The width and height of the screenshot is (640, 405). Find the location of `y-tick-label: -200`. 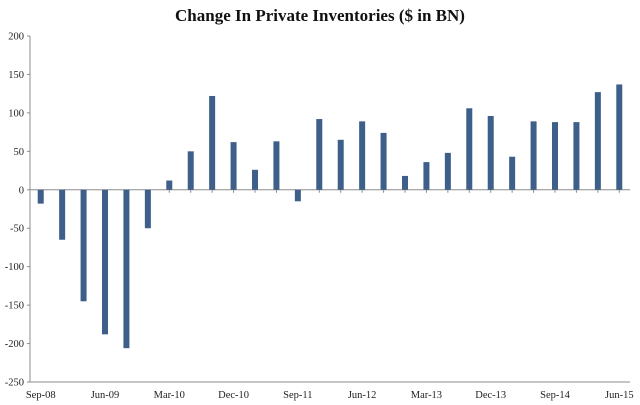

y-tick-label: -200 is located at coordinates (14, 344).